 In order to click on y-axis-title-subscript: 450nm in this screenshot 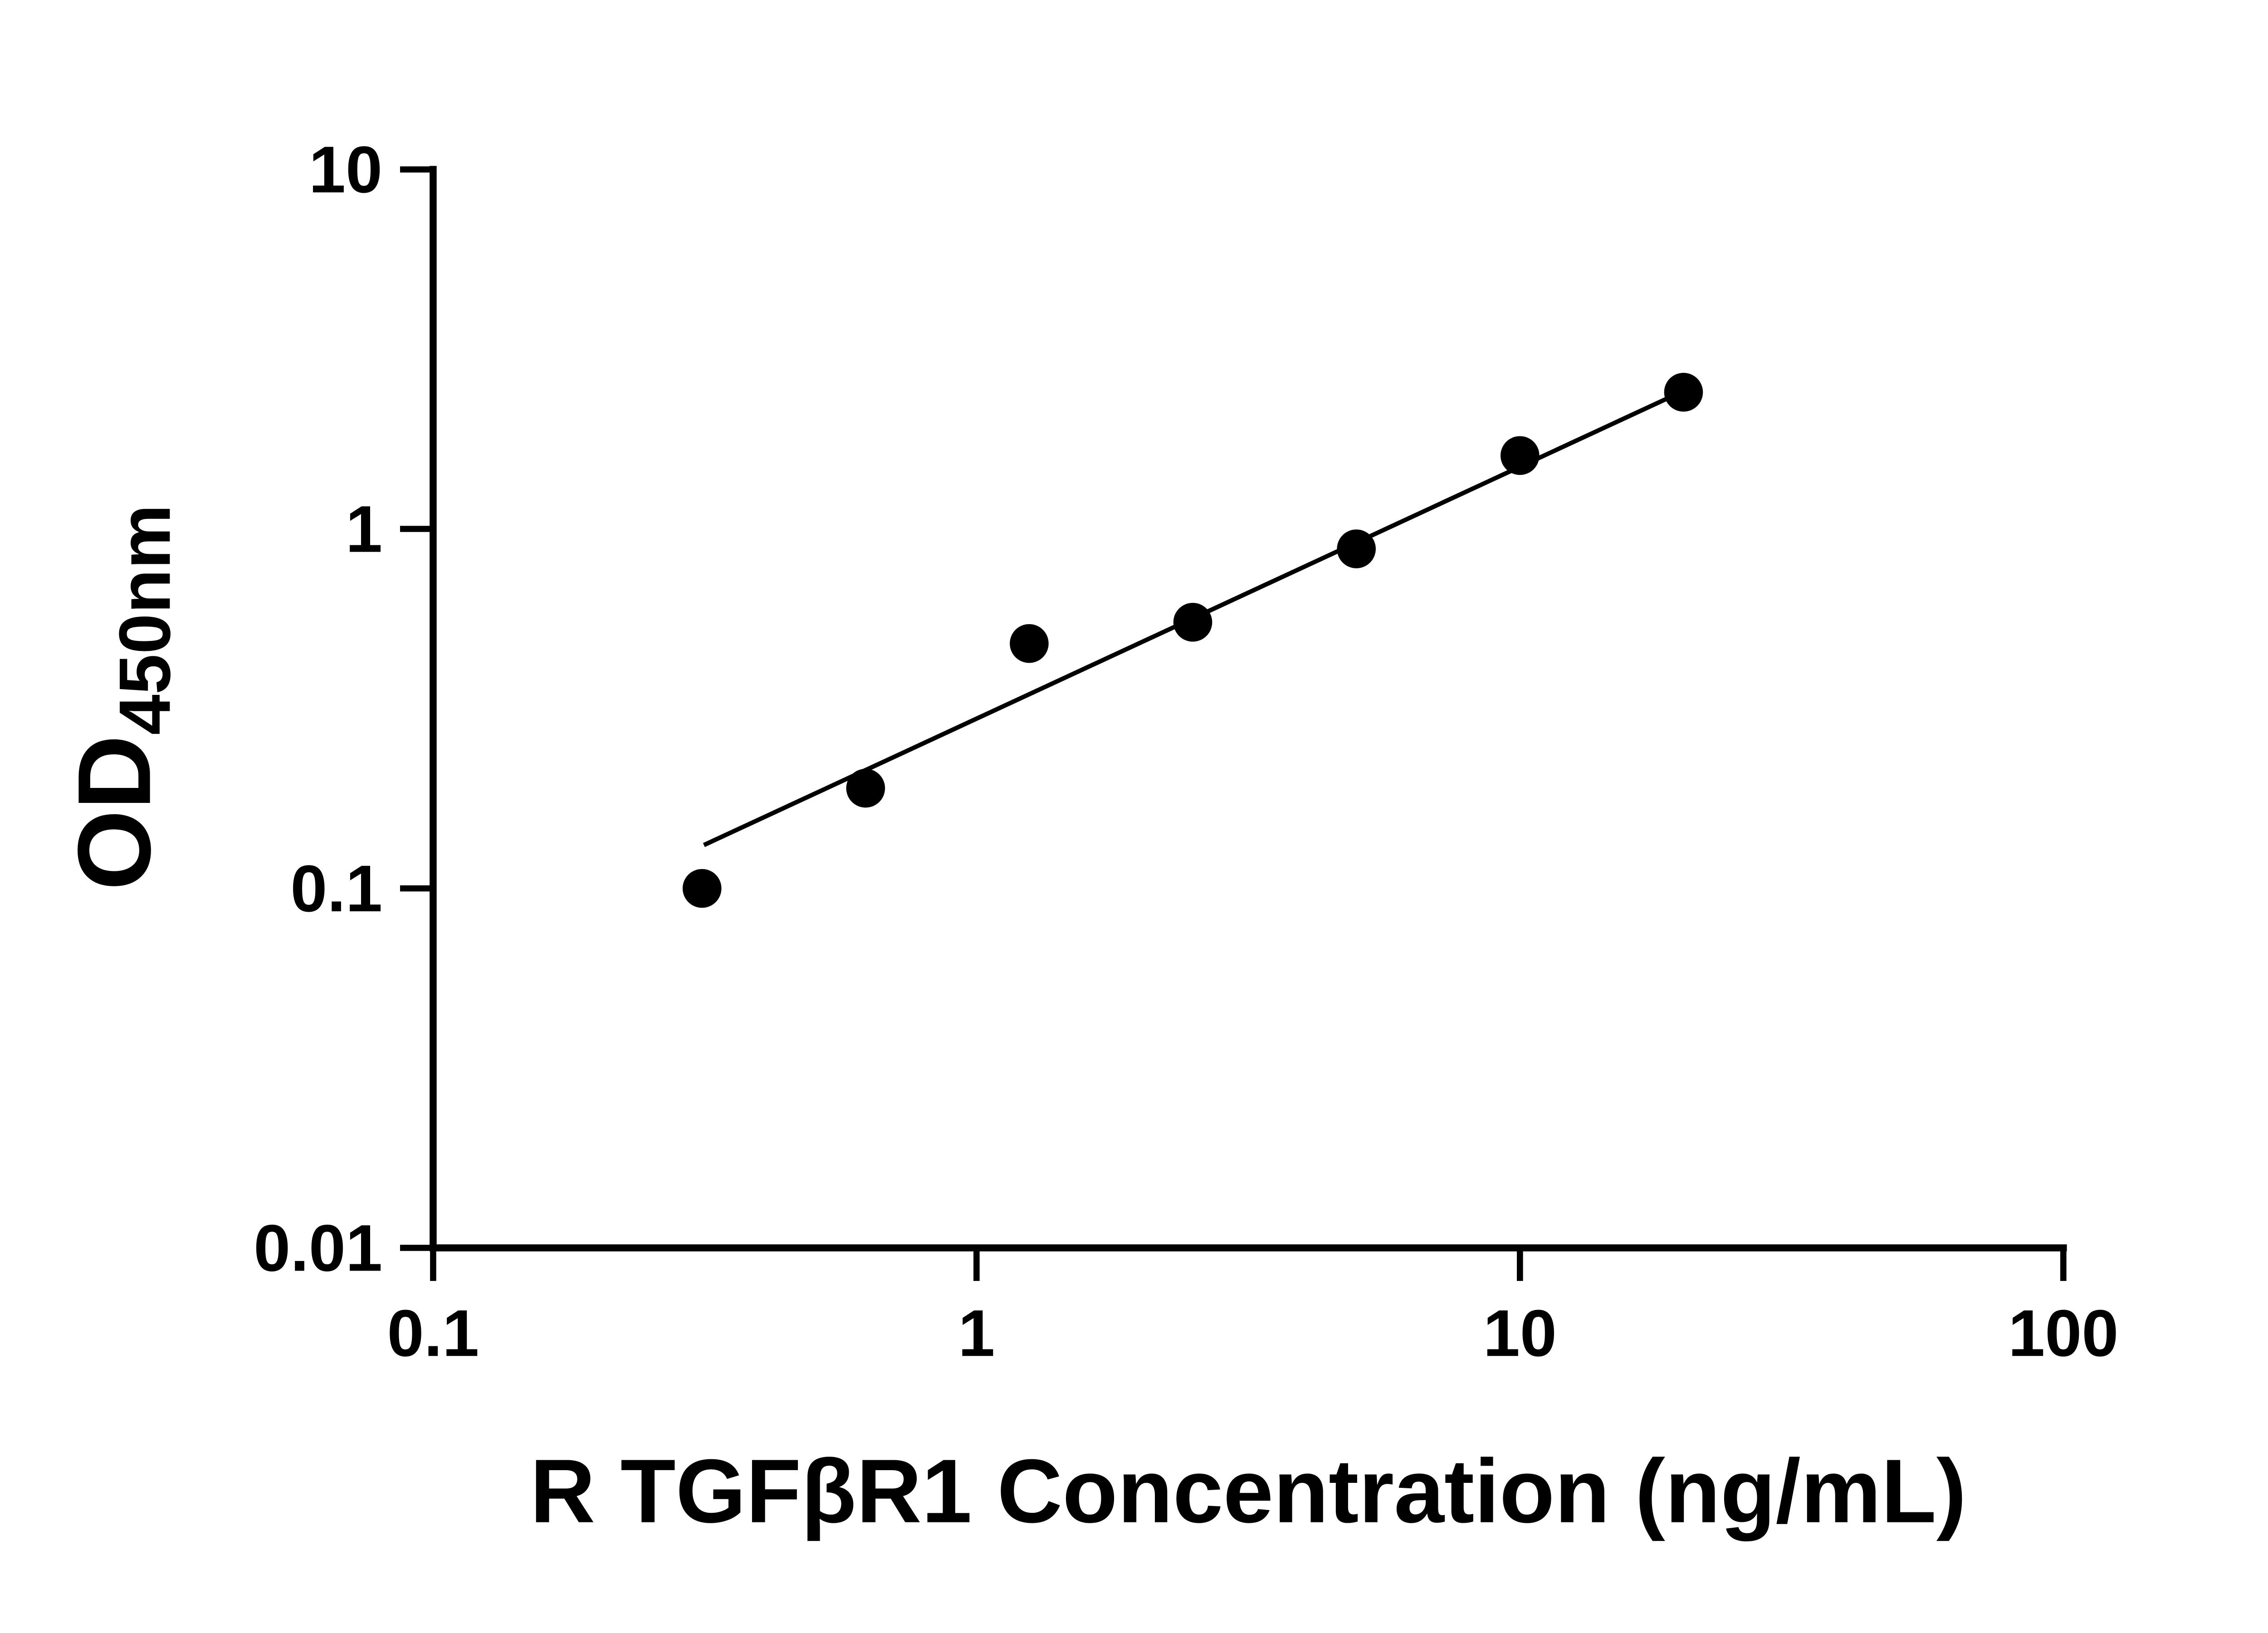, I will do `click(144, 619)`.